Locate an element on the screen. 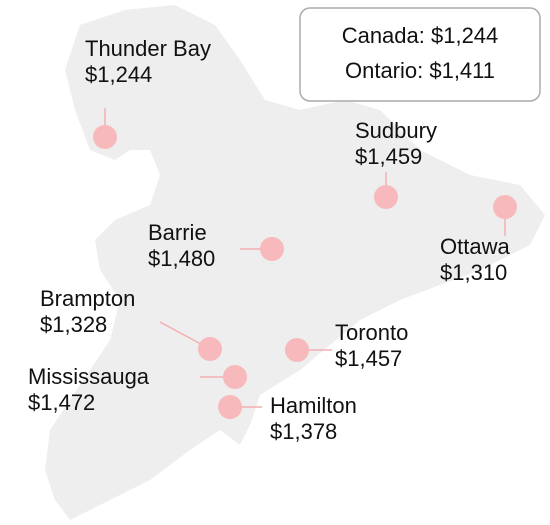  city-name: Hamilton is located at coordinates (313, 405).